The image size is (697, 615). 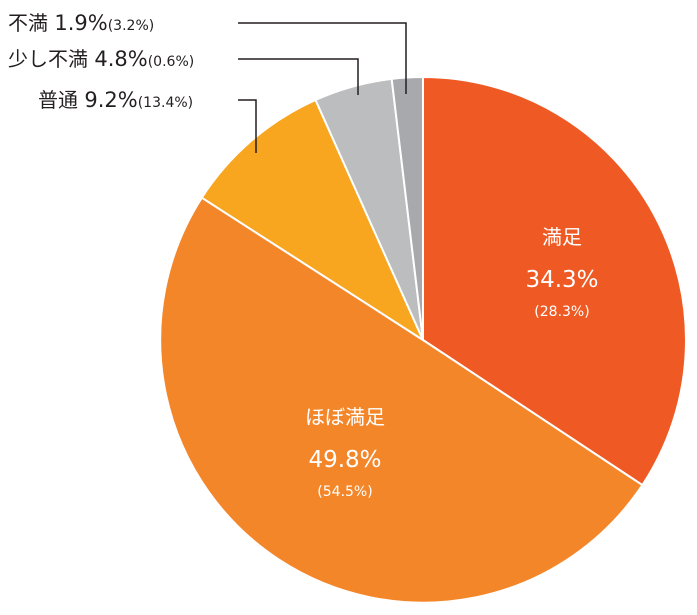 I want to click on slice-name-slightly-dissatisfied: 少し不満, so click(x=51, y=59).